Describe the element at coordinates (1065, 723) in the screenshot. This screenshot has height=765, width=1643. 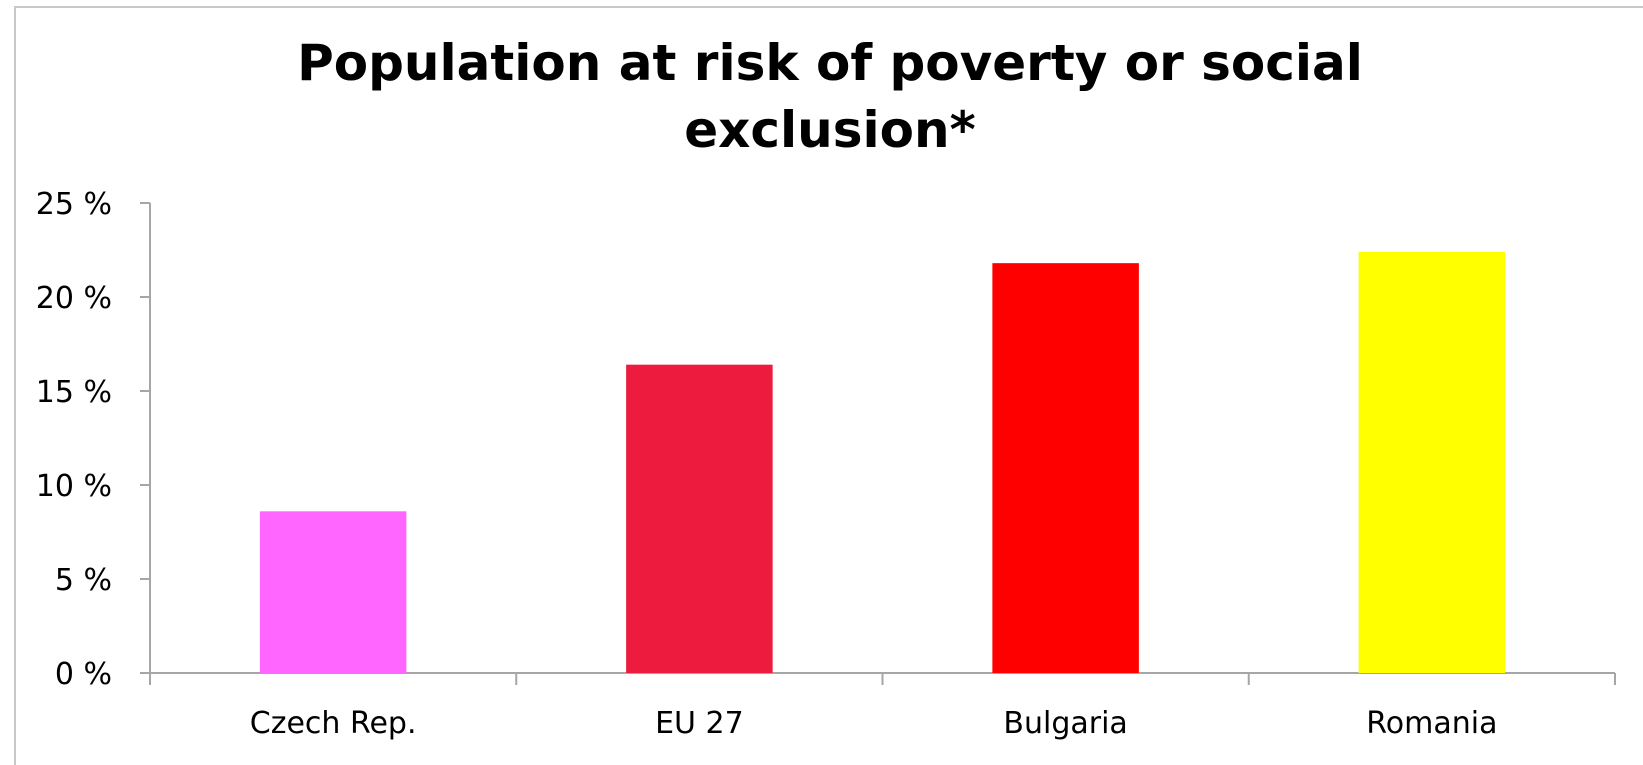
I see `x-category-label: Bulgaria` at that location.